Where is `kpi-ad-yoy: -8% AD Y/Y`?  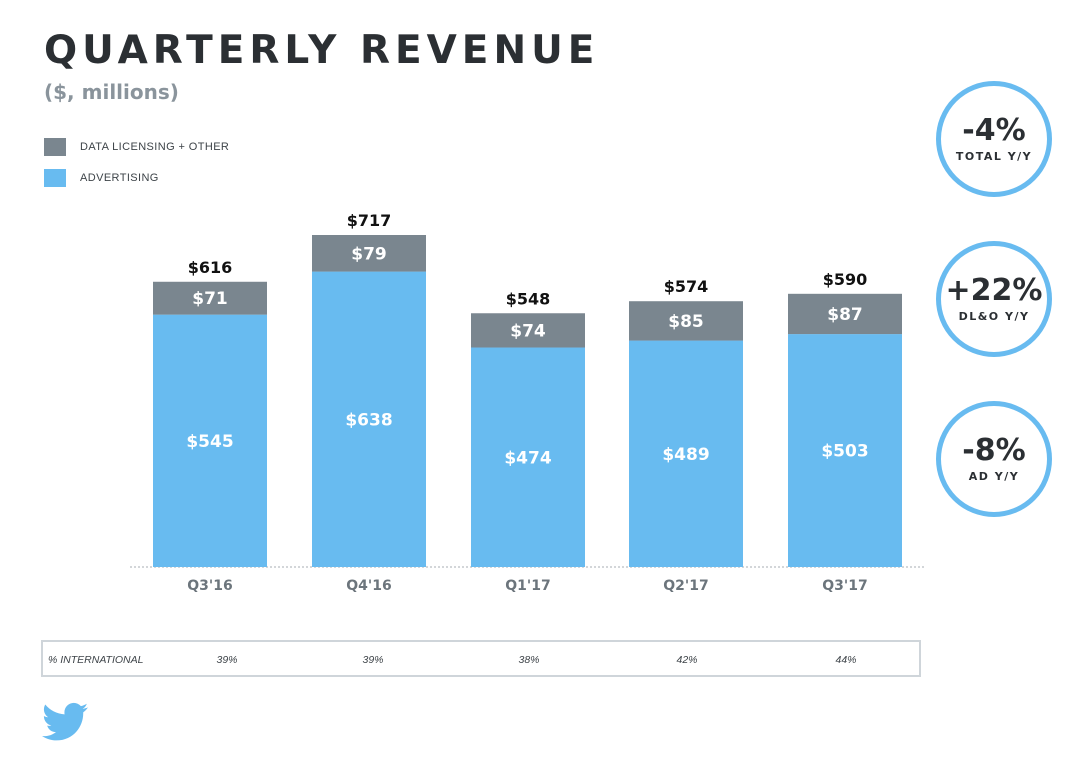
kpi-ad-yoy: -8% AD Y/Y is located at coordinates (994, 459).